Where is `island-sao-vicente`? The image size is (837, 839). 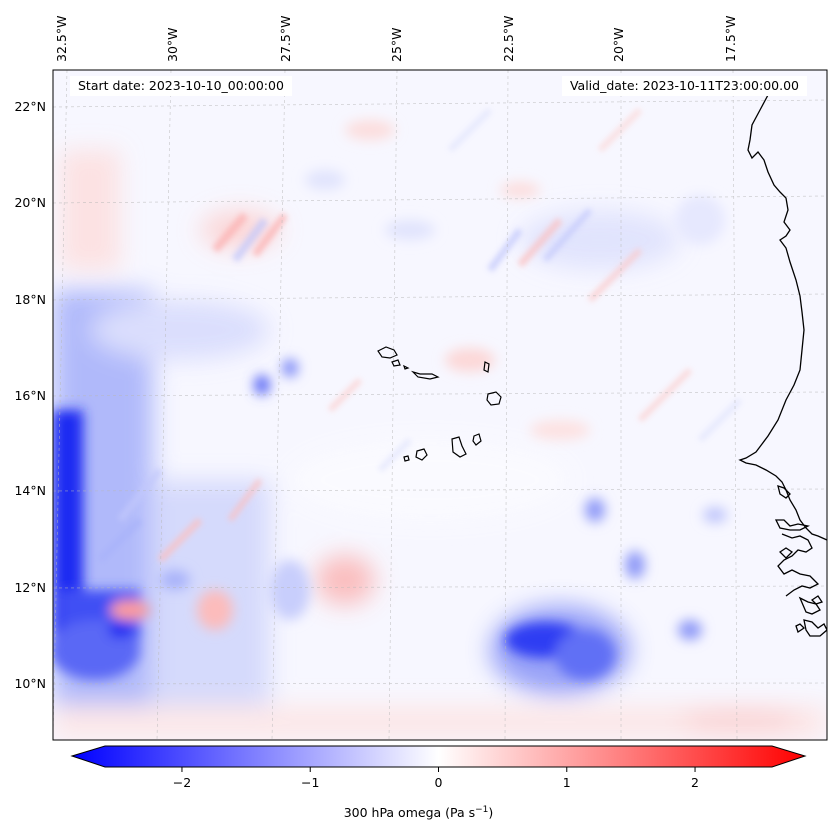 island-sao-vicente is located at coordinates (396, 363).